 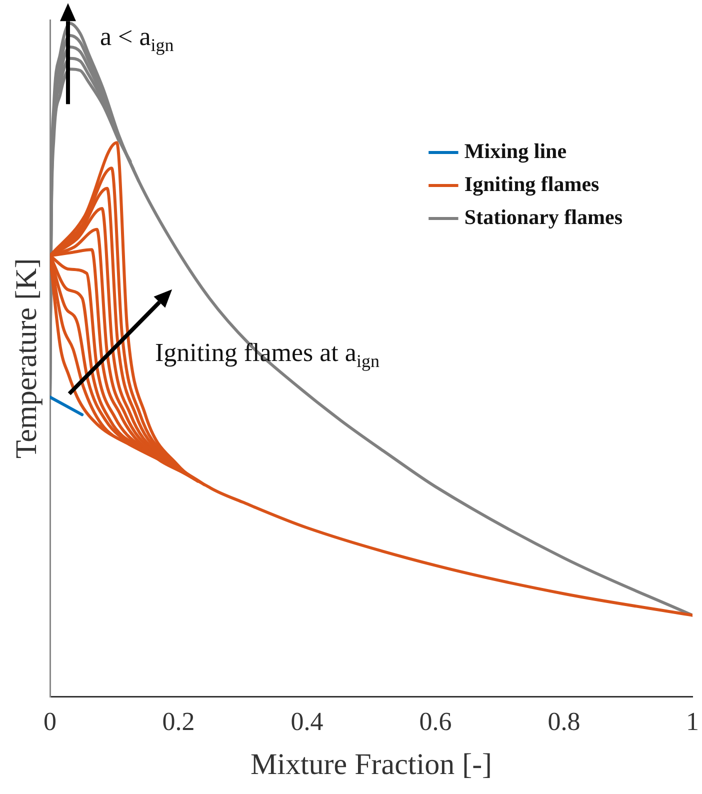 What do you see at coordinates (692, 721) in the screenshot?
I see `x-tick-label: 1` at bounding box center [692, 721].